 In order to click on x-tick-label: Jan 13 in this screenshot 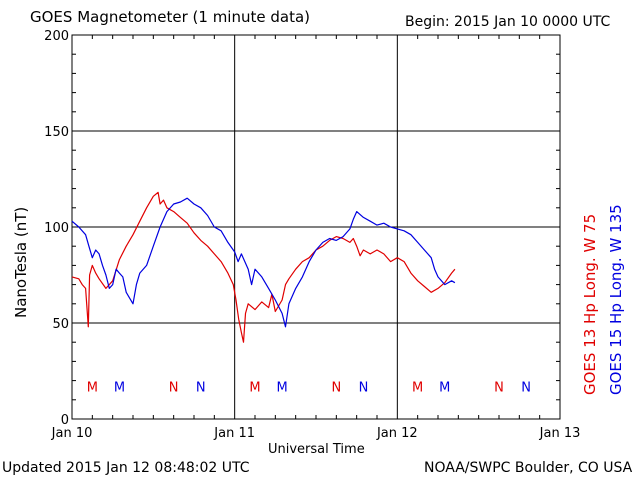, I will do `click(560, 433)`.